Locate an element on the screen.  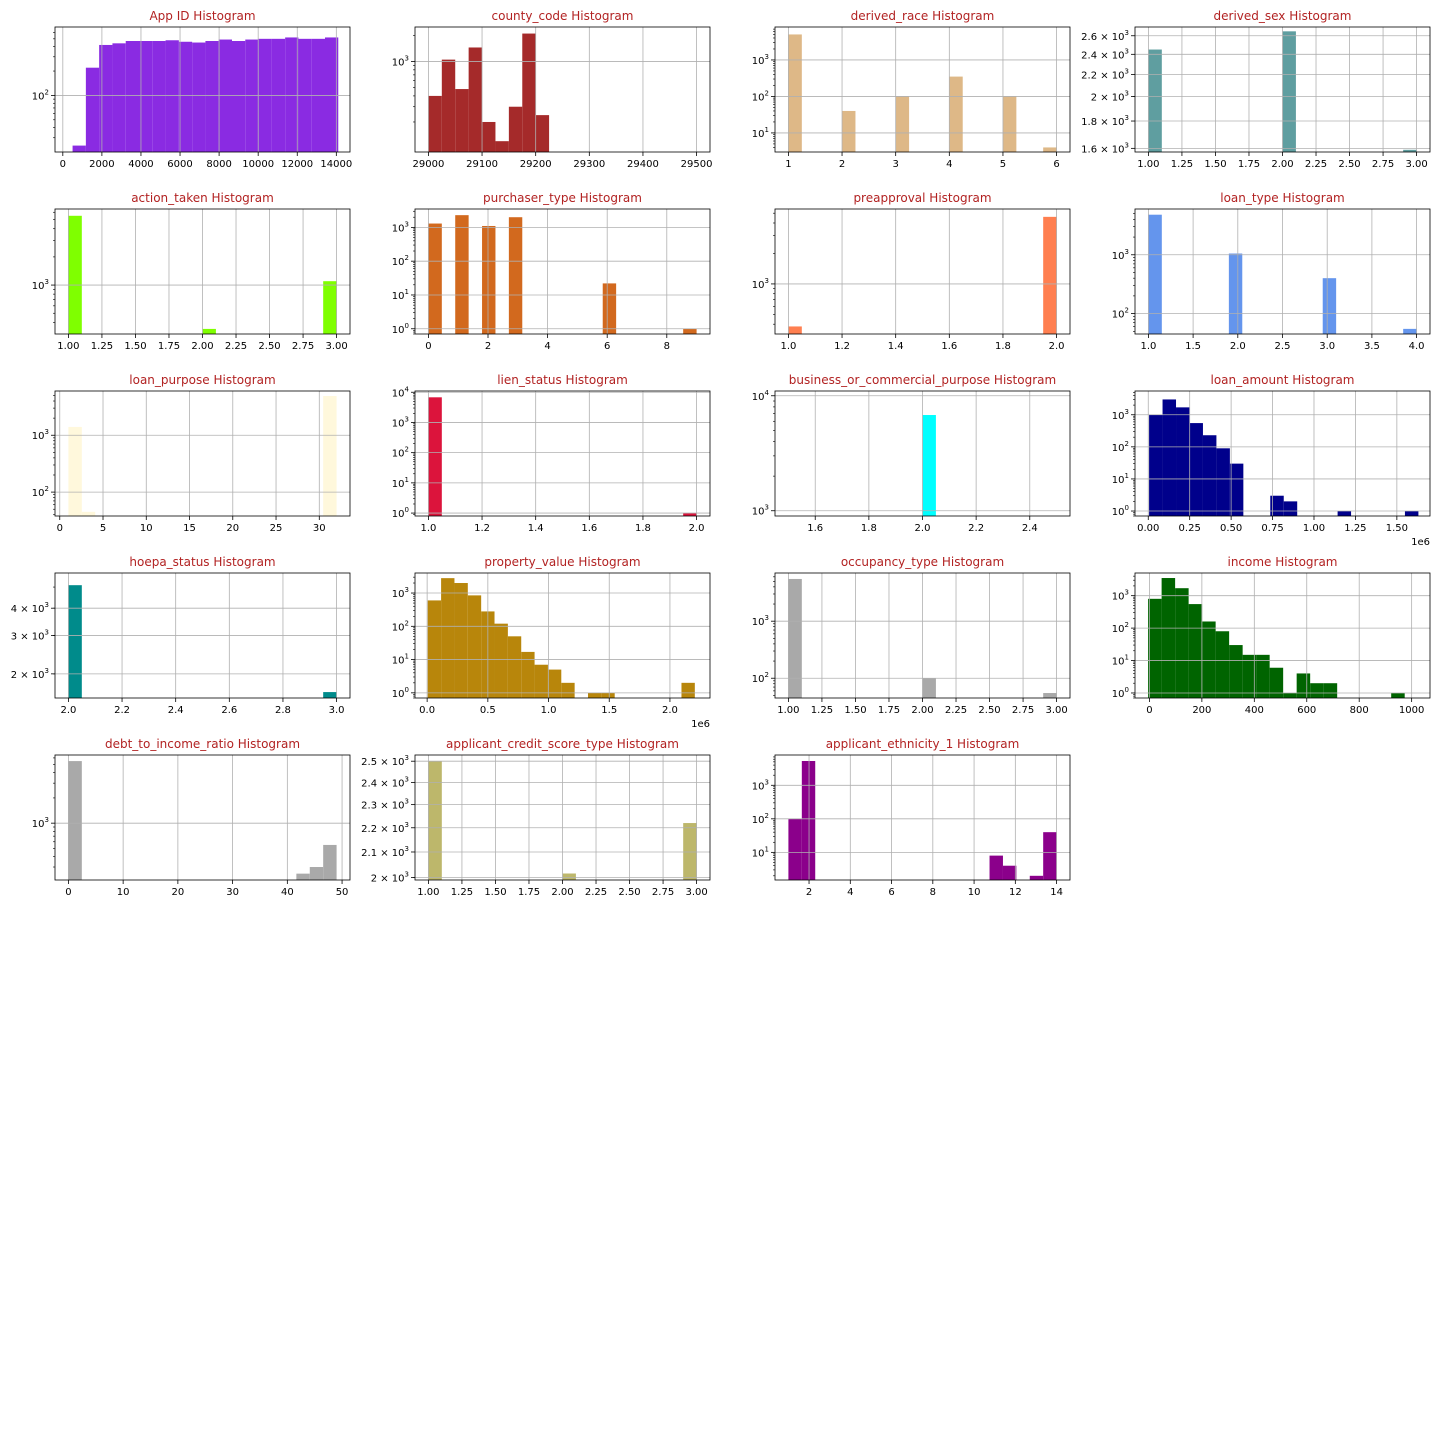
y-tick-label: 2.6 × 10³ is located at coordinates (1105, 36).